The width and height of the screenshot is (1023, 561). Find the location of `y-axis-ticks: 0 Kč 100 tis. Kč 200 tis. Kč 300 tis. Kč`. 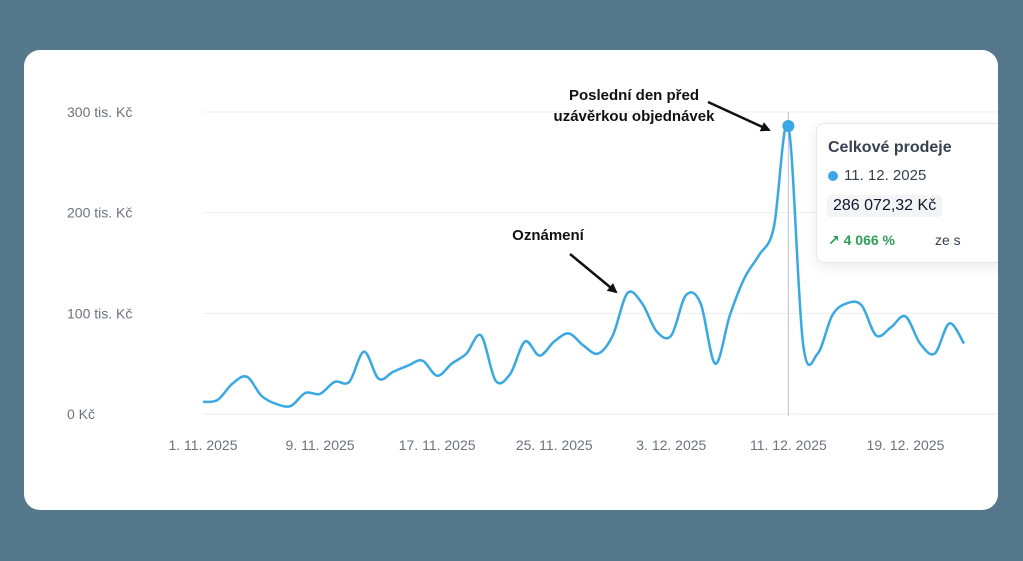

y-axis-ticks: 0 Kč 100 tis. Kč 200 tis. Kč 300 tis. Kč is located at coordinates (99, 263).